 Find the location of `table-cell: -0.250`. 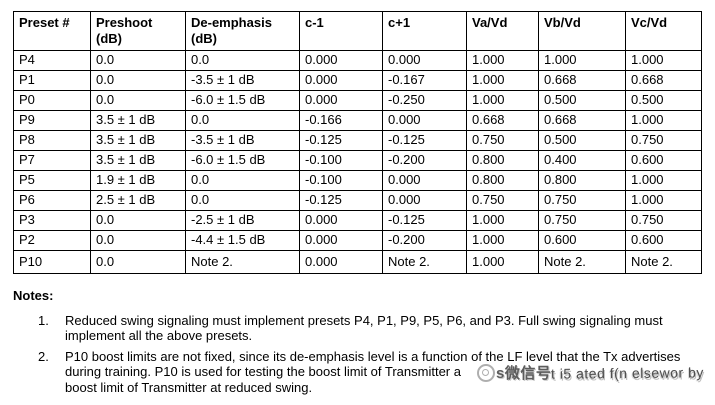

table-cell: -0.250 is located at coordinates (424, 100).